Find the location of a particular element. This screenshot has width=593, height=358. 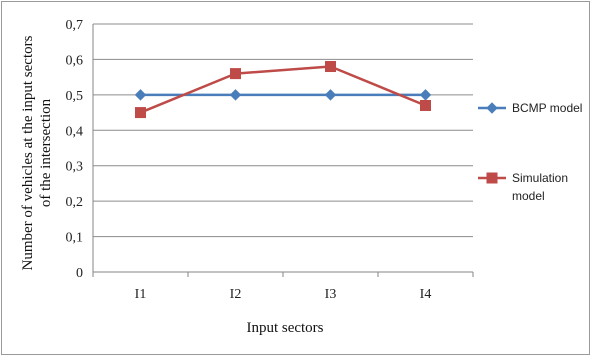

x-axis-title: Input sectors is located at coordinates (284, 328).